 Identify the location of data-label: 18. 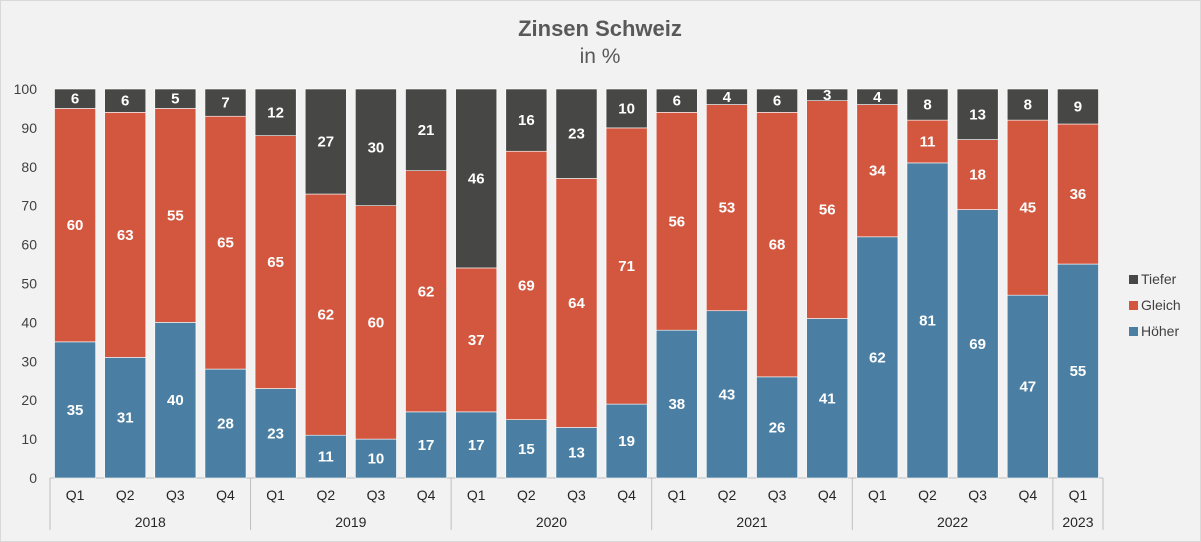
(977, 175).